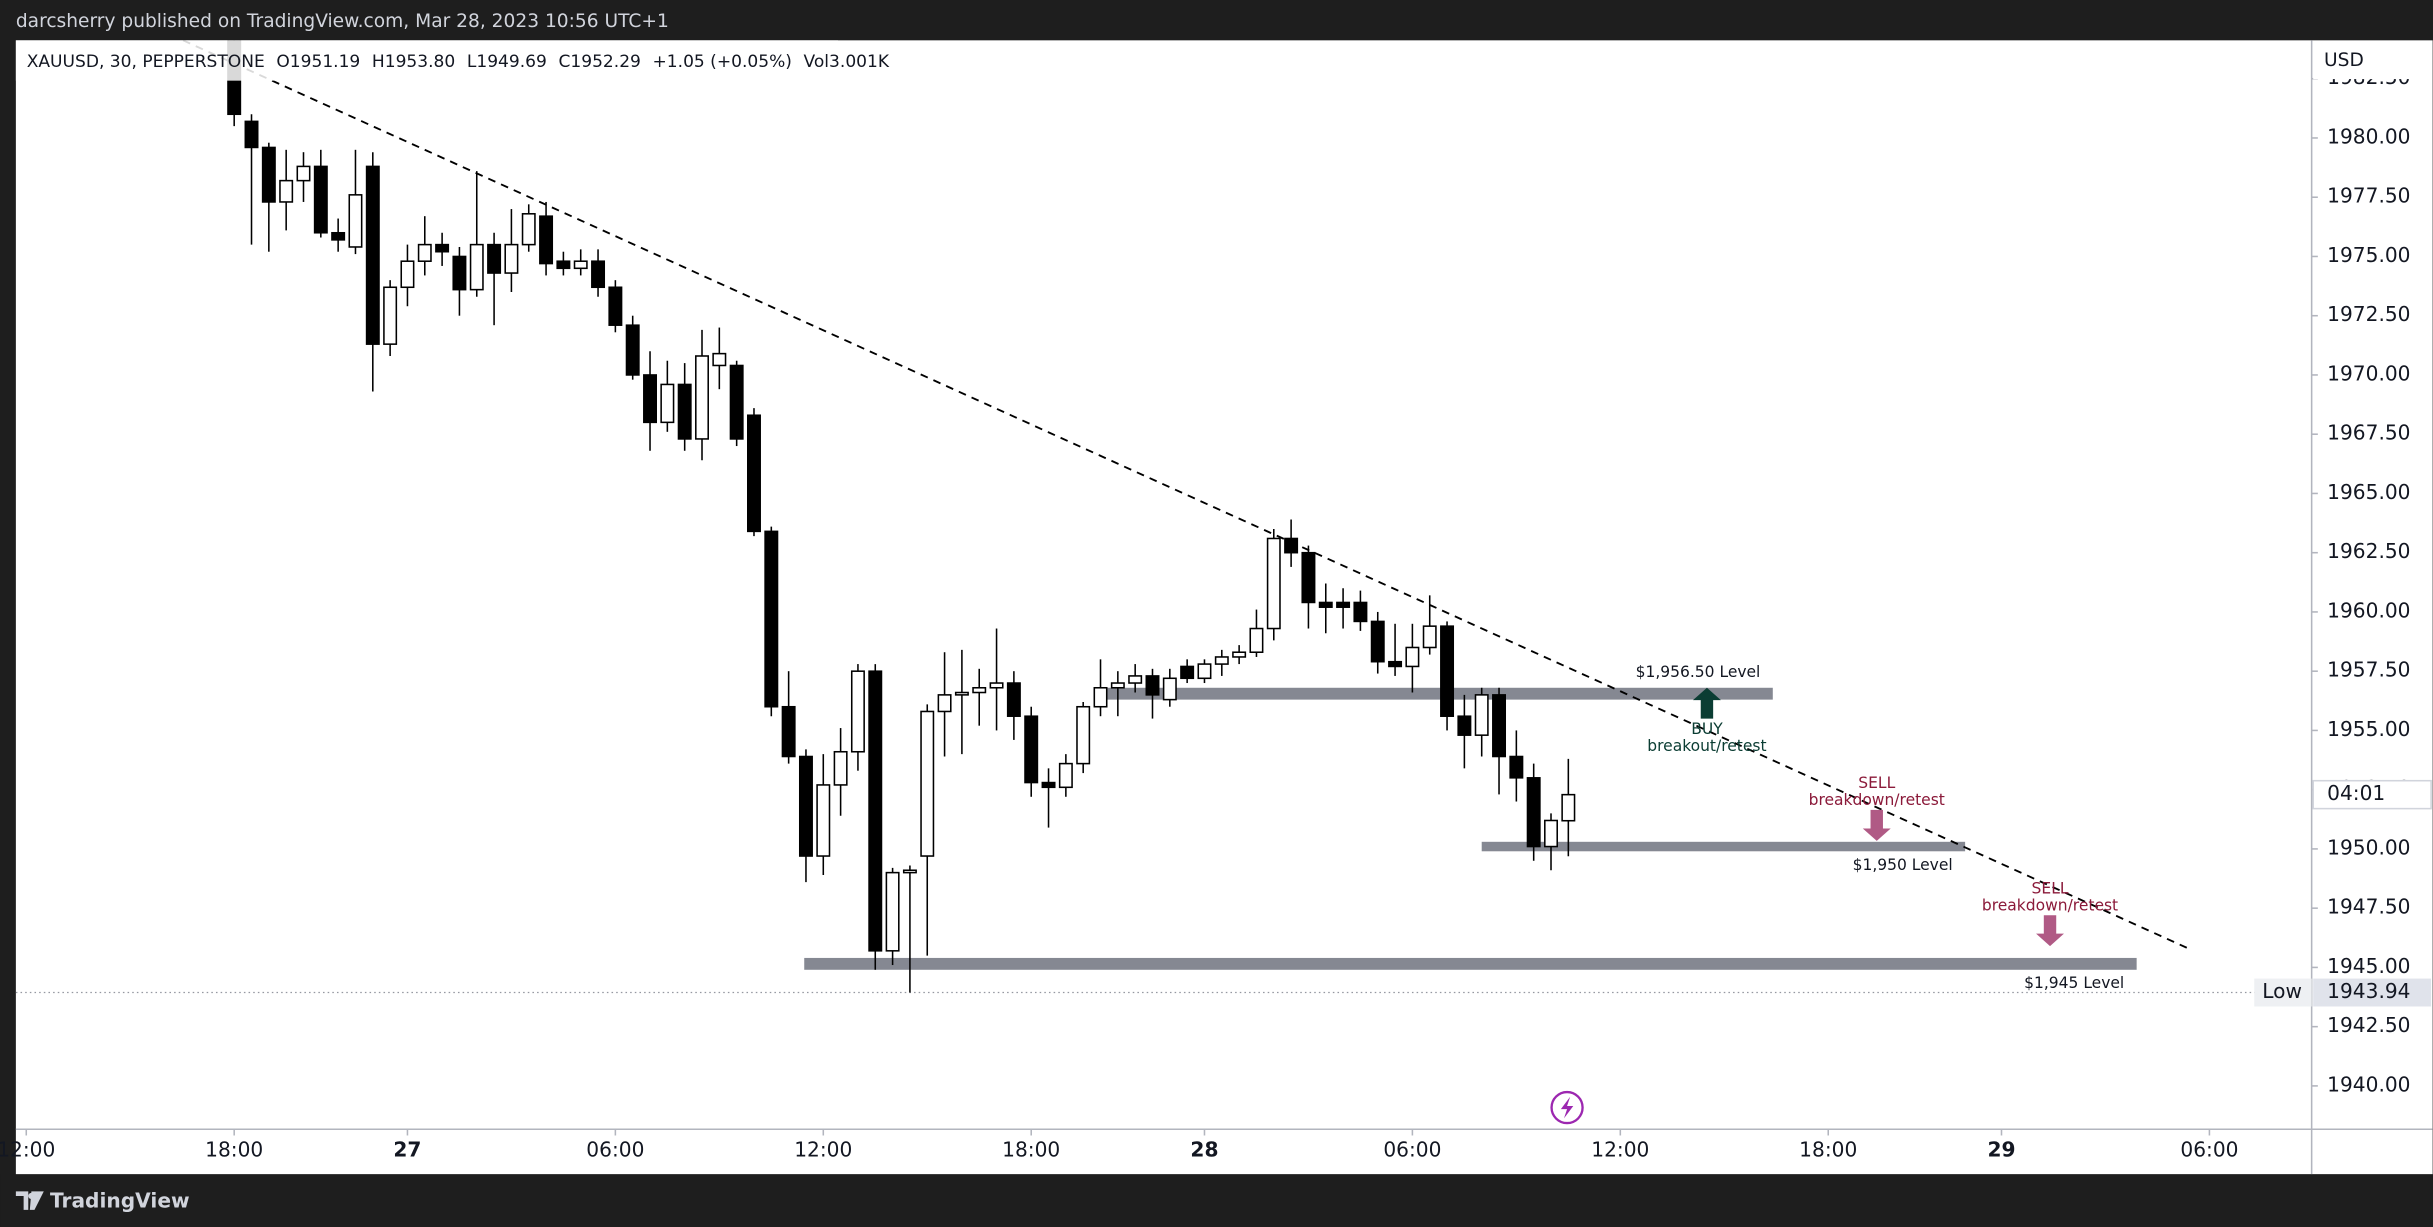 The height and width of the screenshot is (1227, 2433). Describe the element at coordinates (2368, 373) in the screenshot. I see `y-tick-label: 1970.00` at that location.